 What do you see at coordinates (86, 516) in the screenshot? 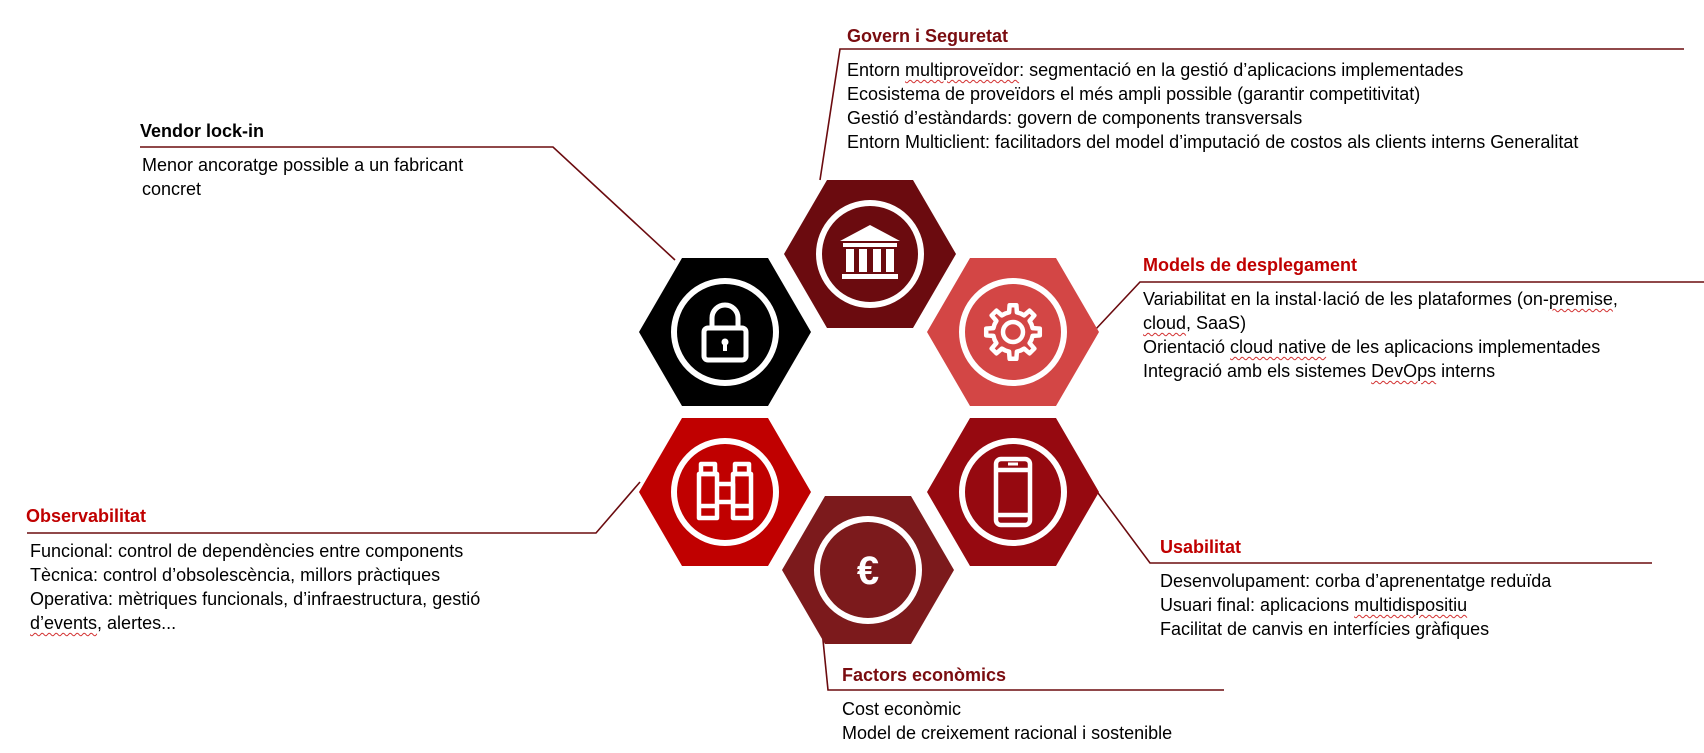
I see `observ-title: Observabilitat` at bounding box center [86, 516].